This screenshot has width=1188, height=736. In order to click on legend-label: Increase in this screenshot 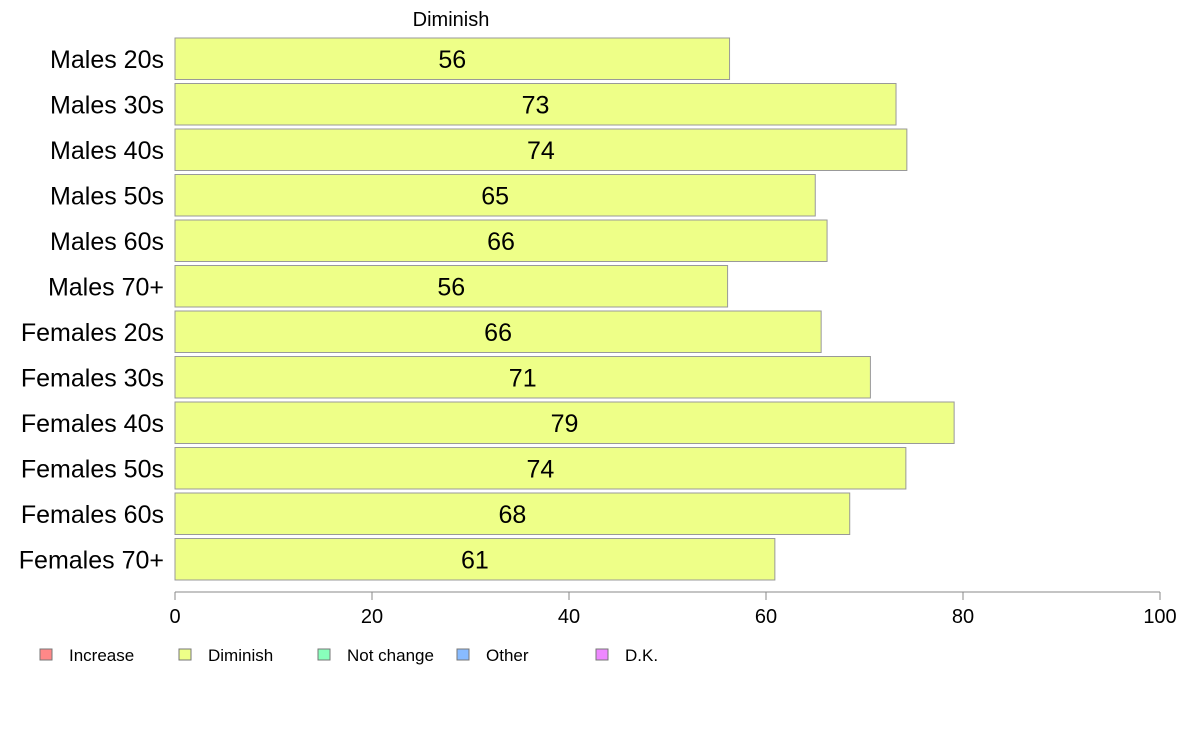, I will do `click(101, 655)`.